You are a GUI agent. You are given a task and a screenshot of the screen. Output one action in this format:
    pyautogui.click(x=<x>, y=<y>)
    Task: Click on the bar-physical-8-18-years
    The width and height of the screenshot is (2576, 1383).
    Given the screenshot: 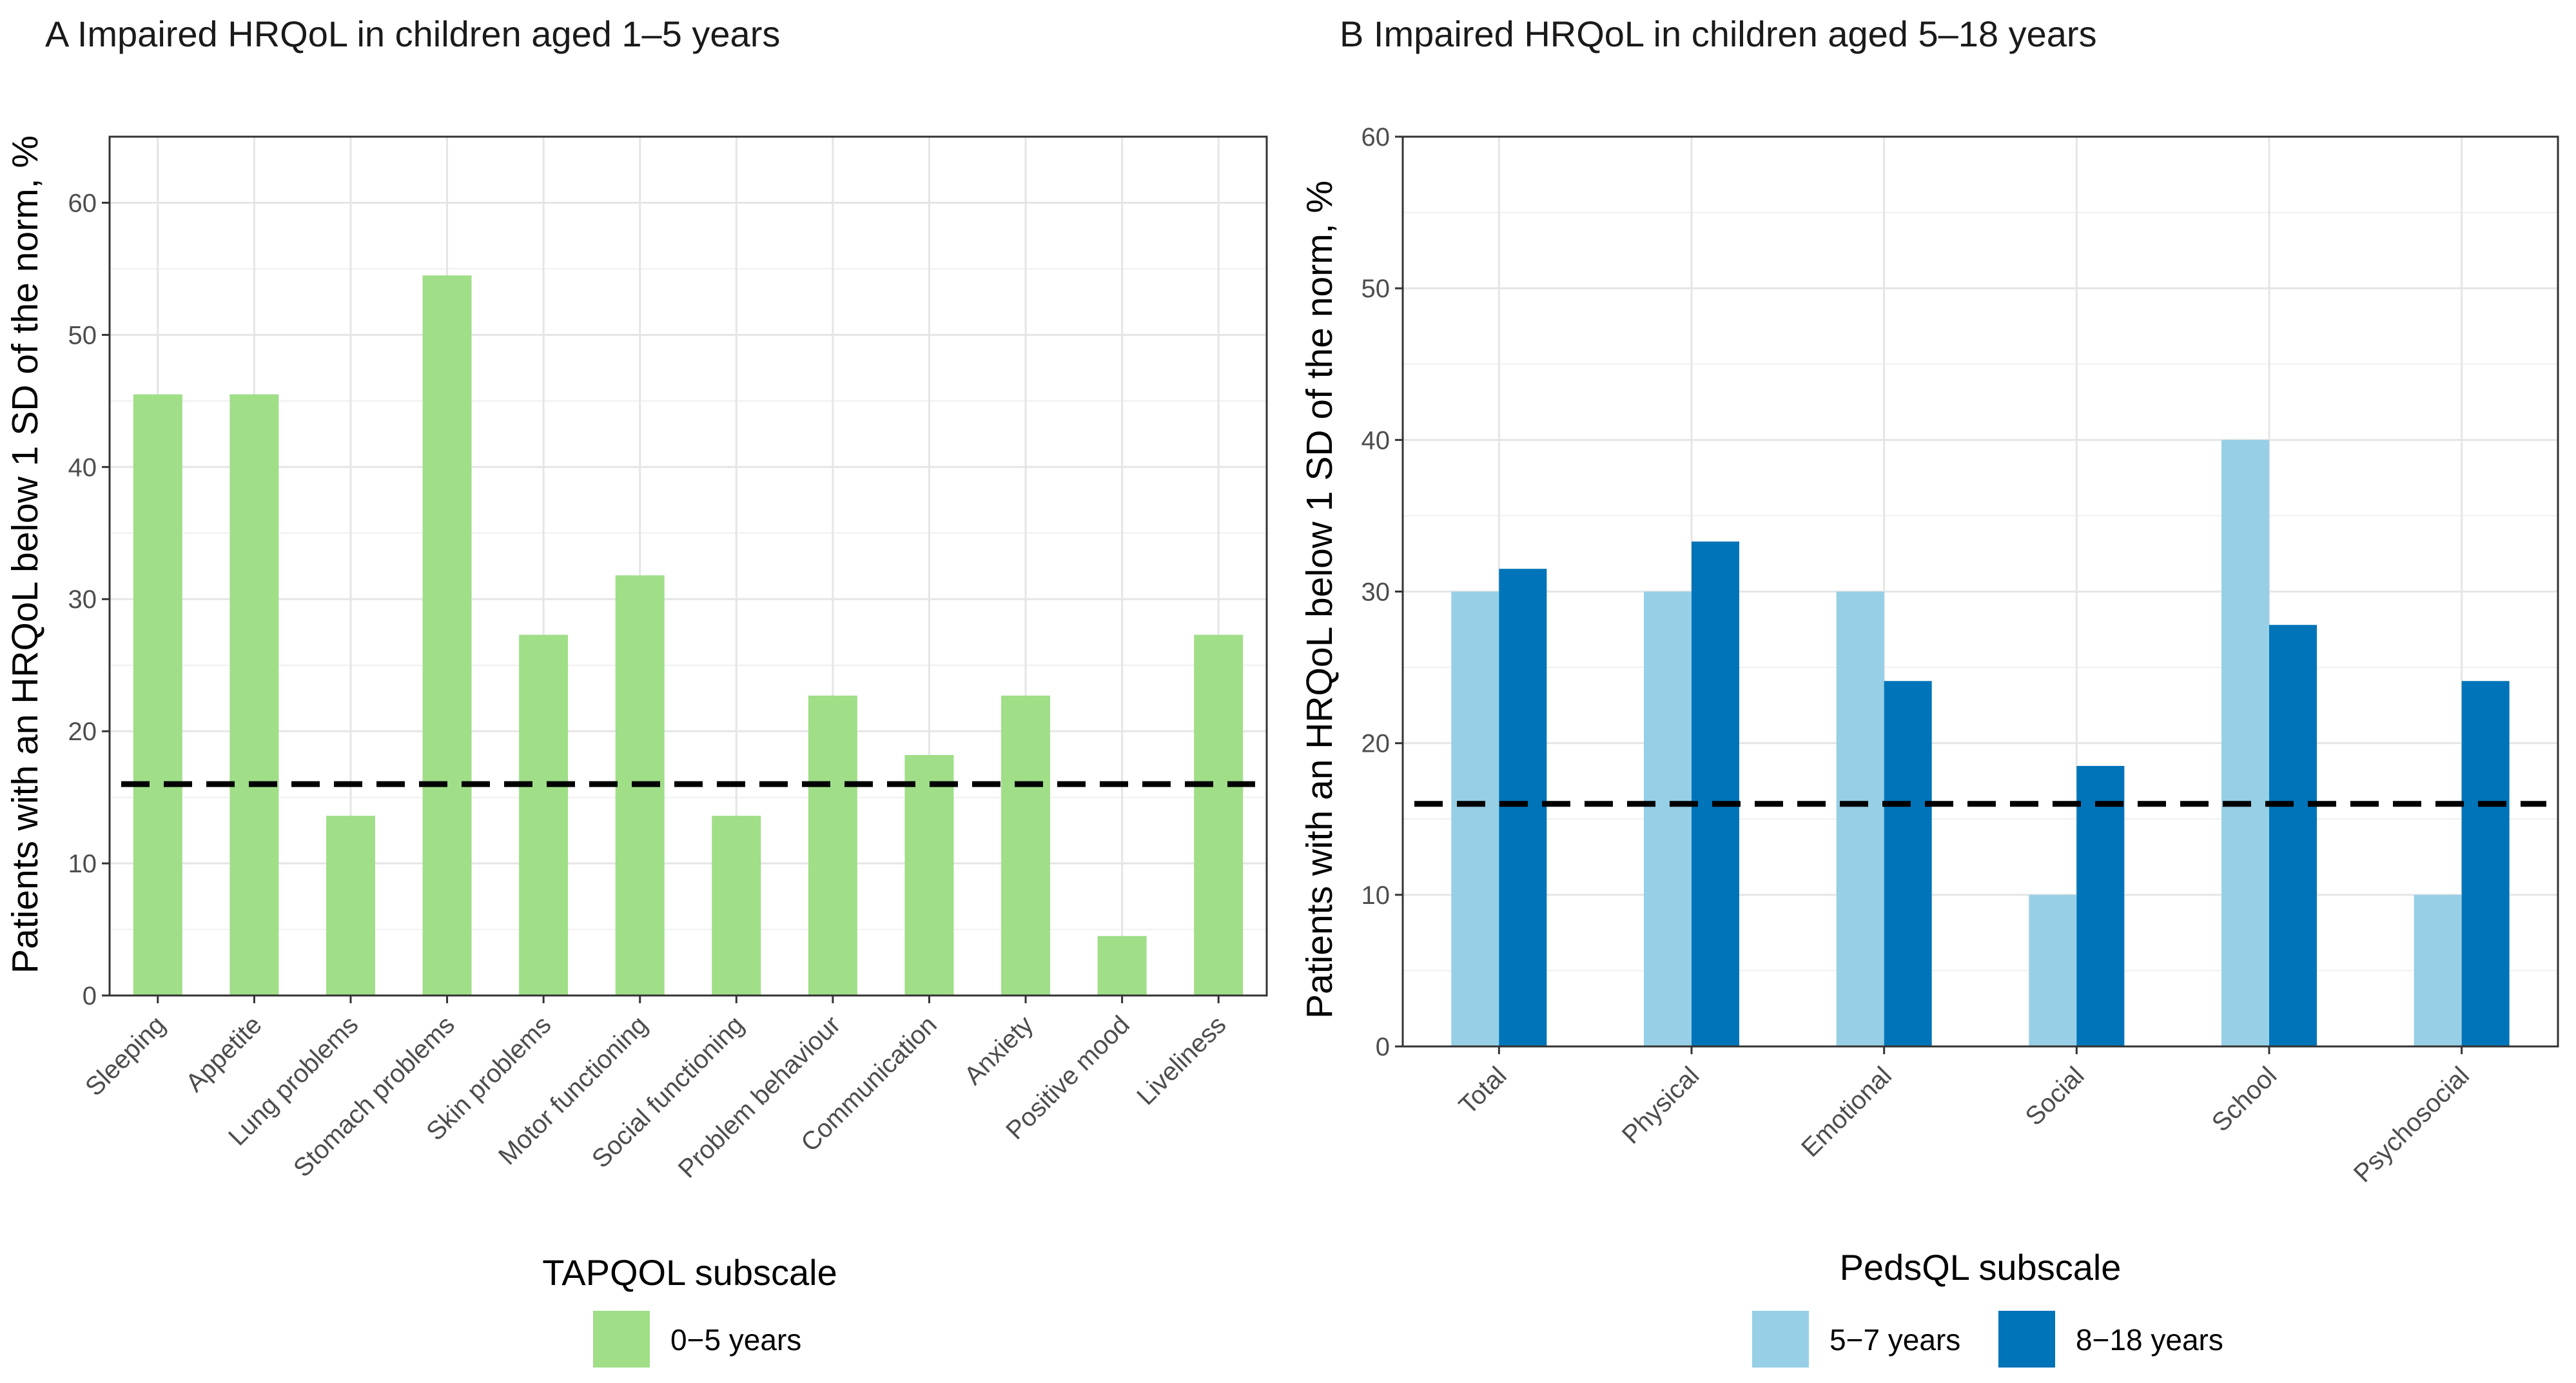 What is the action you would take?
    pyautogui.click(x=1715, y=793)
    